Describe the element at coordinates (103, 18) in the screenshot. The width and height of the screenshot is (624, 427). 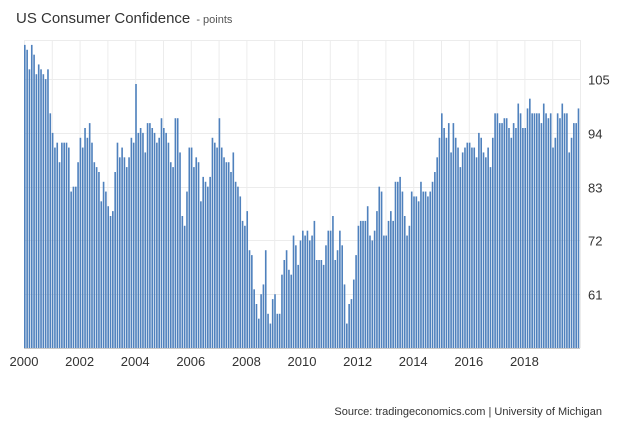
I see `chart-title-text: US Consumer Confidence` at that location.